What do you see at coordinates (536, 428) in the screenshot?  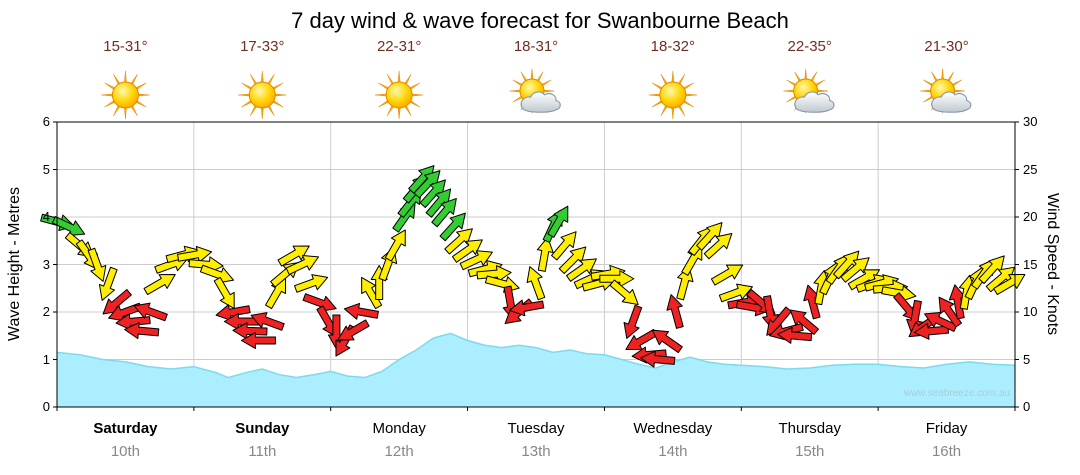 I see `day-name-label: Tuesday` at bounding box center [536, 428].